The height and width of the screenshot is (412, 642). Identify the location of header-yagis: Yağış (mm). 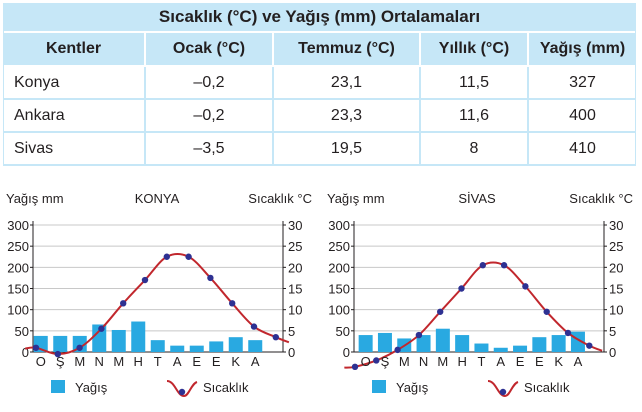
(582, 48).